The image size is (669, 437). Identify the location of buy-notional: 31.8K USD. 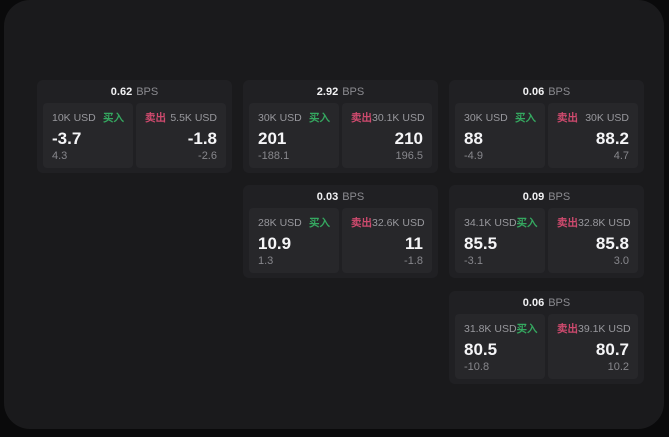
(490, 328).